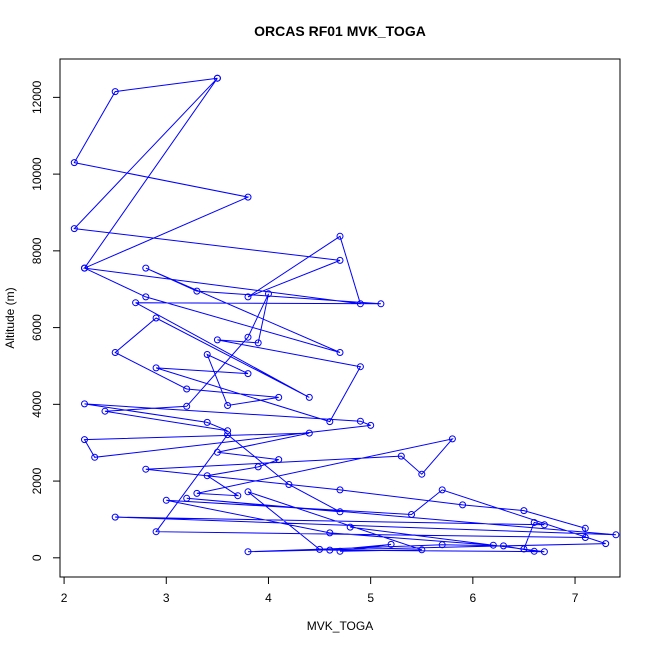 The height and width of the screenshot is (650, 650). Describe the element at coordinates (473, 598) in the screenshot. I see `x-tick-label: 6` at that location.